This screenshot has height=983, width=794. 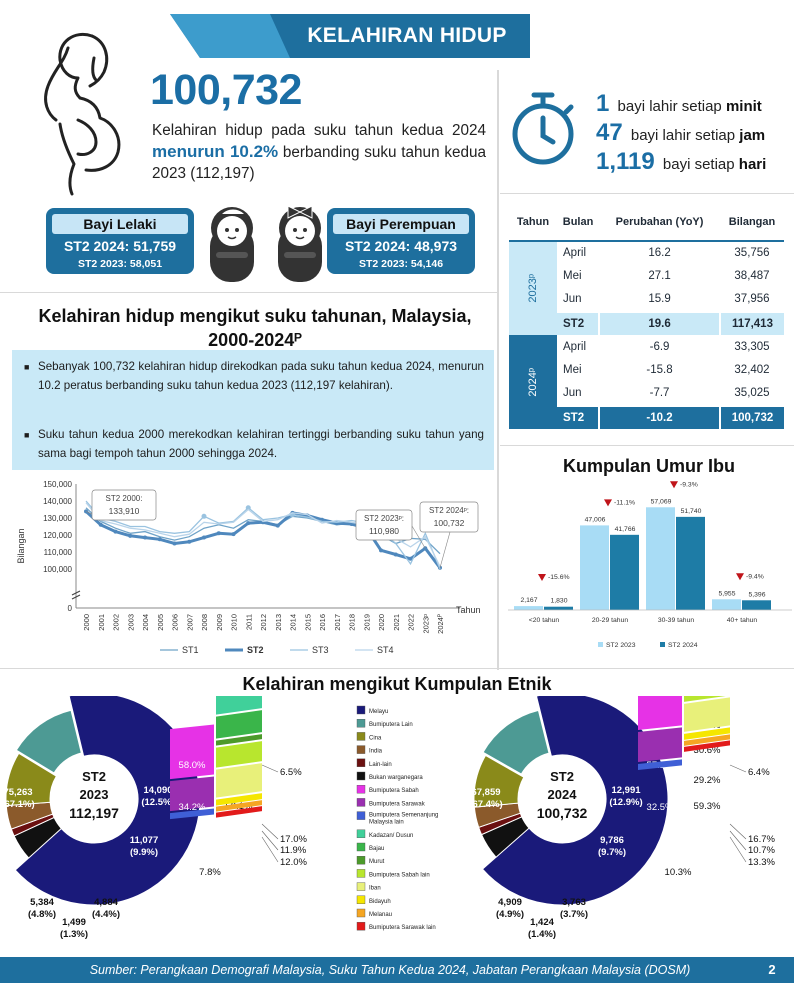 What do you see at coordinates (659, 253) in the screenshot?
I see `cell: 16.2` at bounding box center [659, 253].